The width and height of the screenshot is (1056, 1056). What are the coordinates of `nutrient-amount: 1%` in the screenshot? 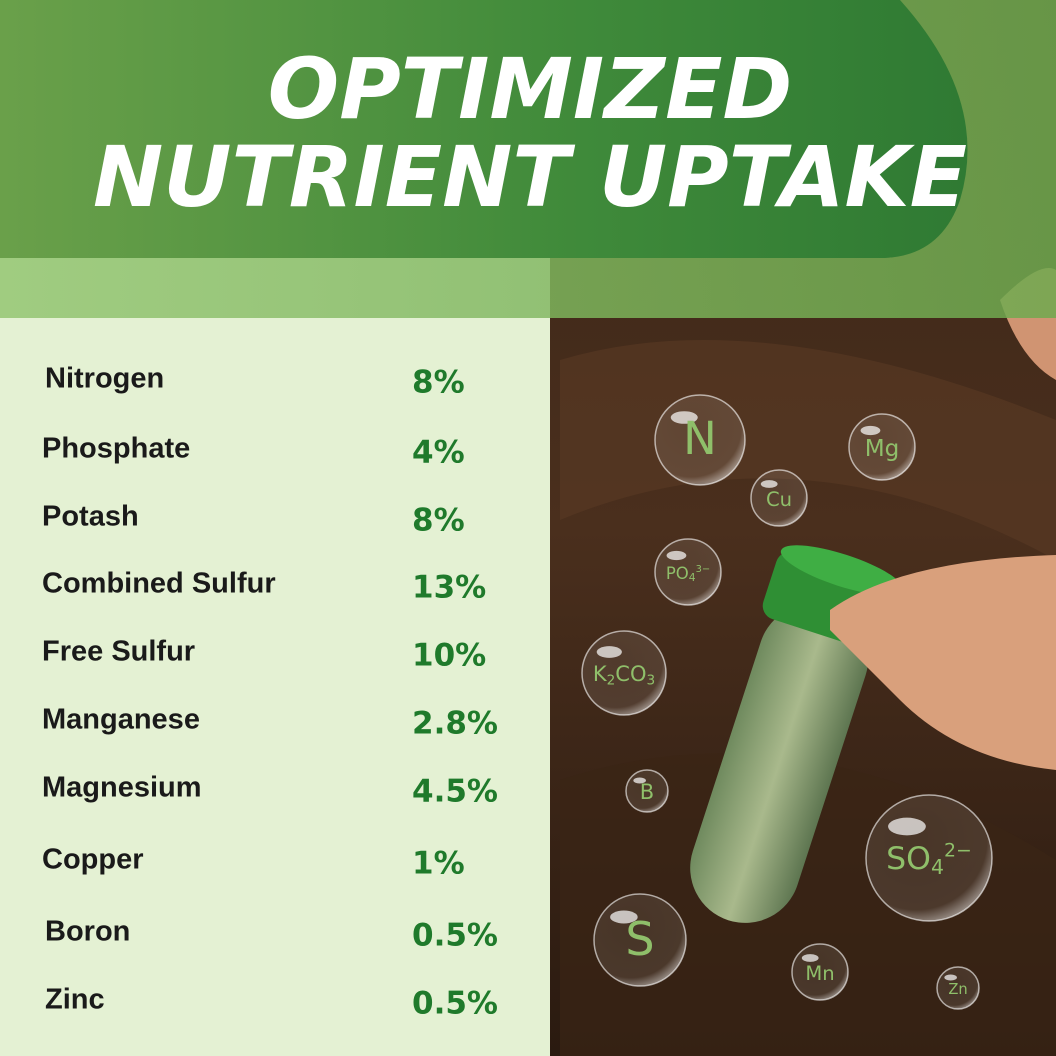 It's located at (438, 864).